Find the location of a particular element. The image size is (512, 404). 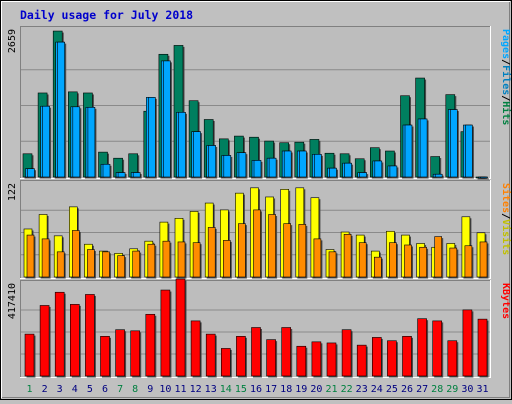

x-tick-label: 26 is located at coordinates (407, 389).